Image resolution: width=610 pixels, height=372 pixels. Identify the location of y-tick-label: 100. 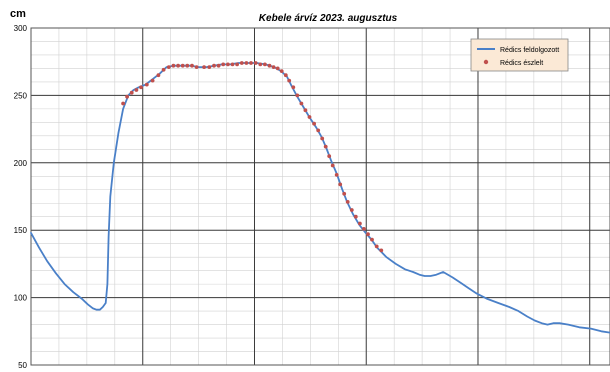
(21, 298).